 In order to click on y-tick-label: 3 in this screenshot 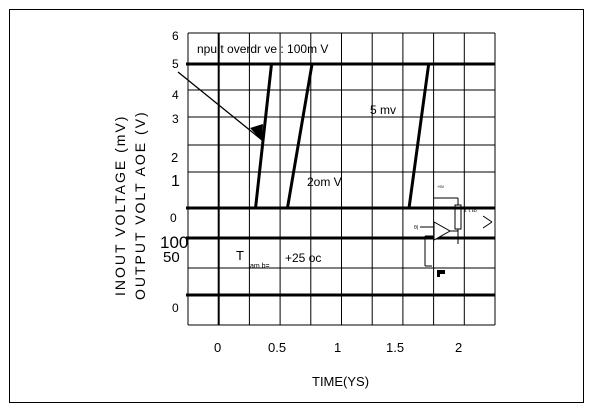, I will do `click(175, 119)`.